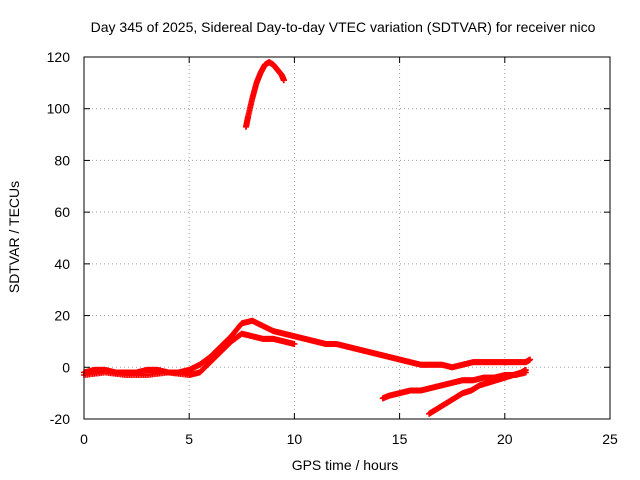 Image resolution: width=640 pixels, height=480 pixels. Describe the element at coordinates (505, 439) in the screenshot. I see `x-tick-label: 20` at that location.